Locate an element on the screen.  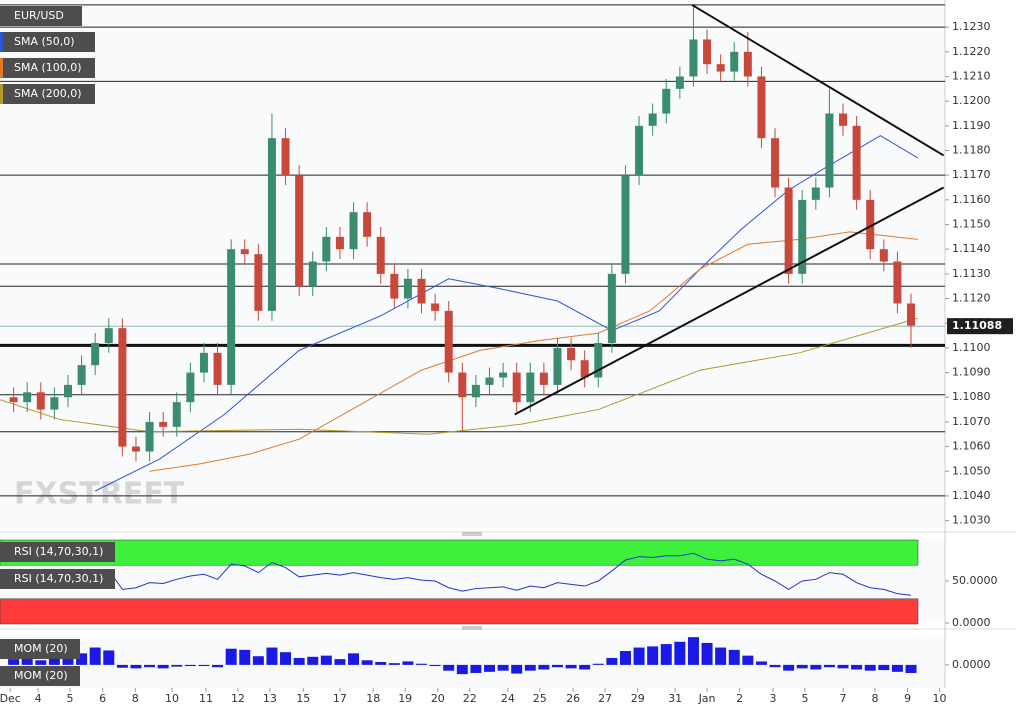
y-tick-label: 1.1060 is located at coordinates (971, 446).